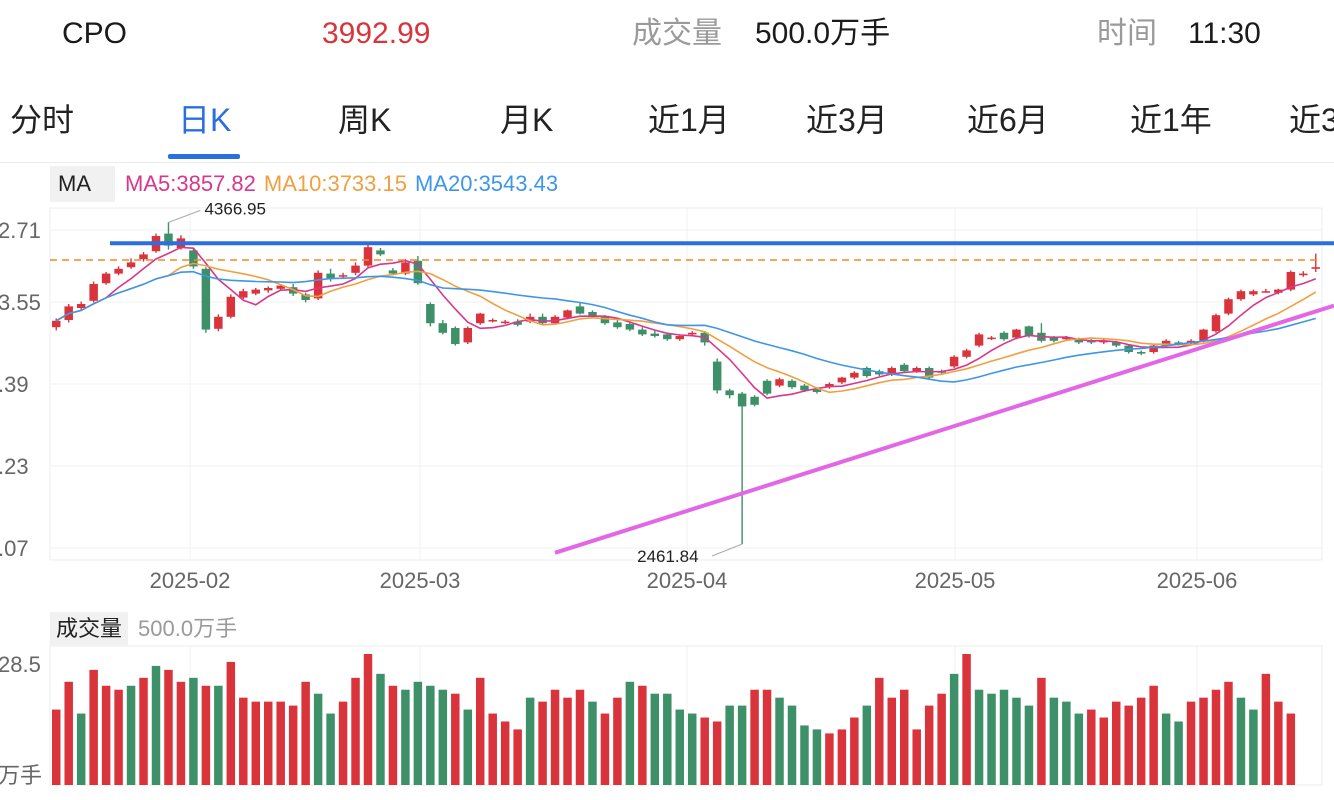 The height and width of the screenshot is (800, 1334). What do you see at coordinates (365, 120) in the screenshot?
I see `tab-weekly-k: 周K` at bounding box center [365, 120].